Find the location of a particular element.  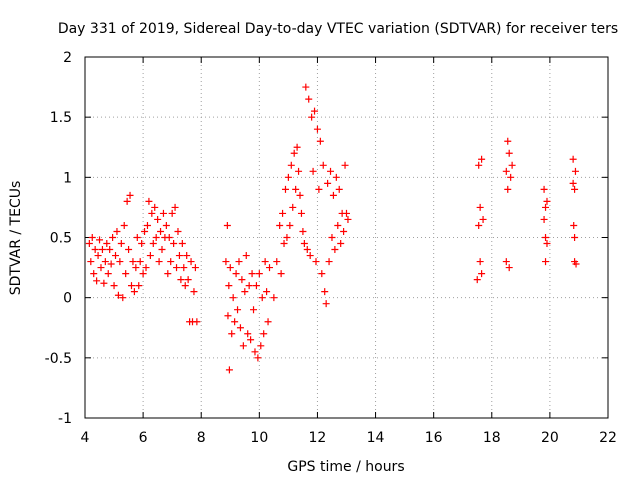

y-tick-label: 1 is located at coordinates (67, 178).